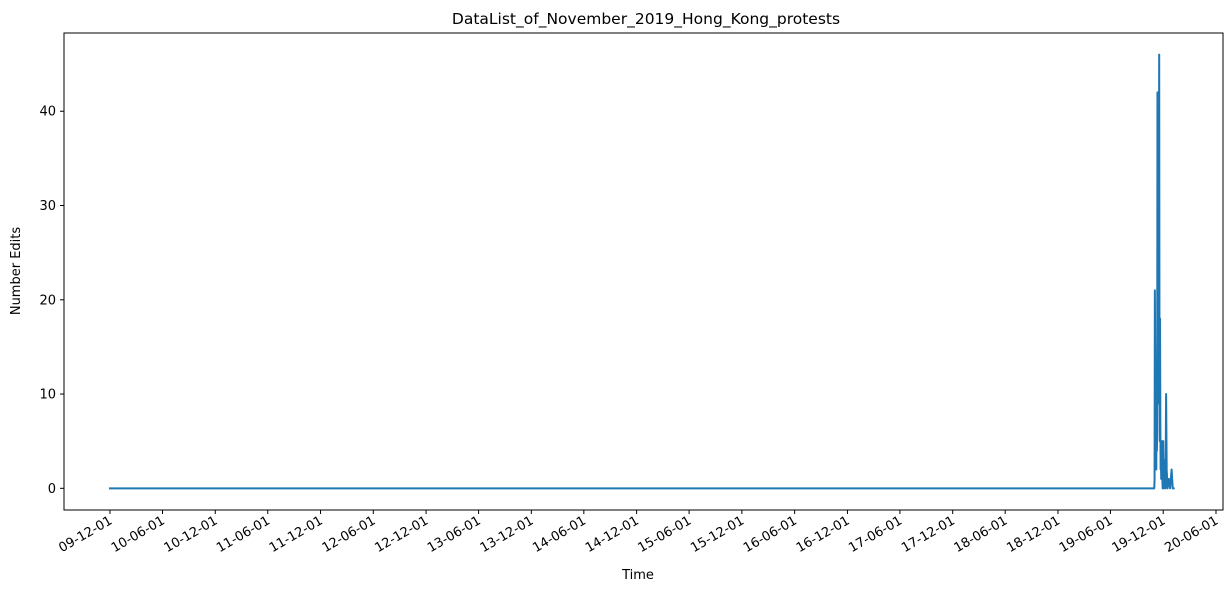 The width and height of the screenshot is (1229, 591). I want to click on y-tick-label: 0, so click(52, 489).